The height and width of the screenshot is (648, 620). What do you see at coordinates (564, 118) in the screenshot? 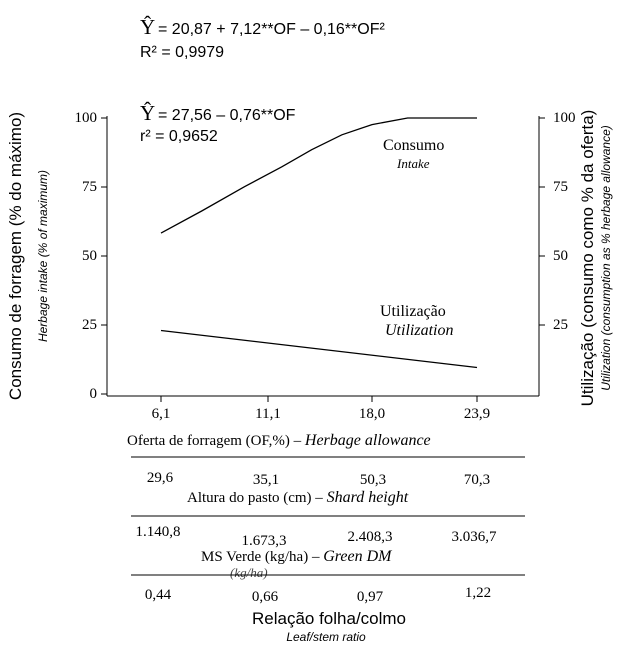
I see `right-tick-label-100: 100` at bounding box center [564, 118].